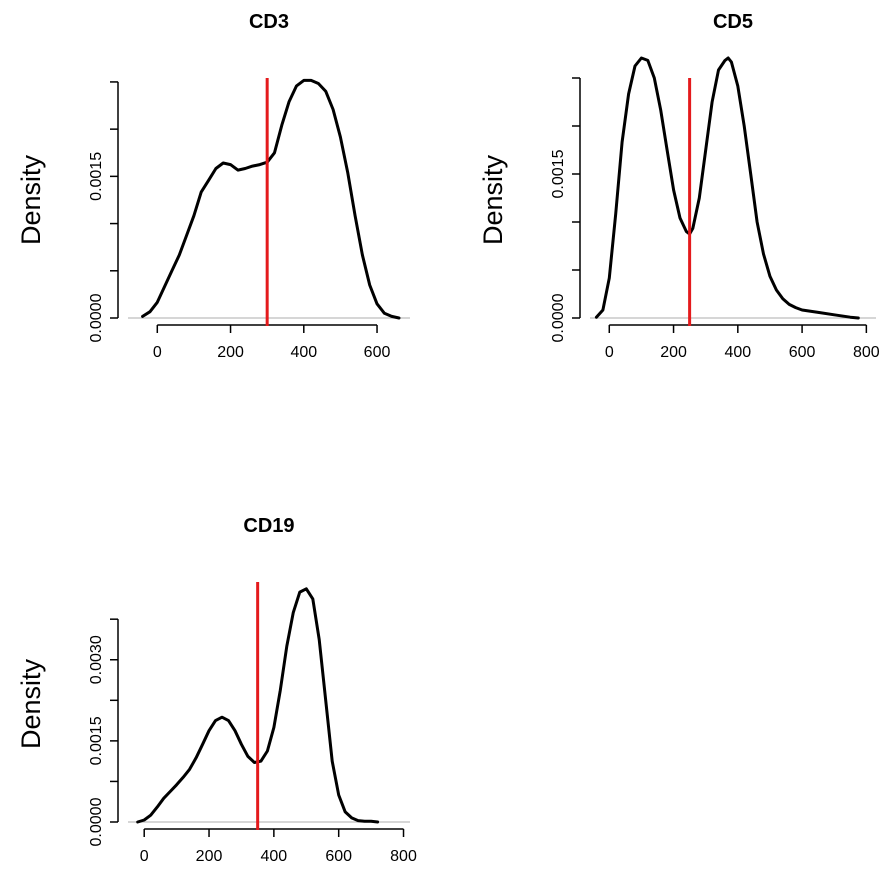  I want to click on chart-title: CD5, so click(733, 22).